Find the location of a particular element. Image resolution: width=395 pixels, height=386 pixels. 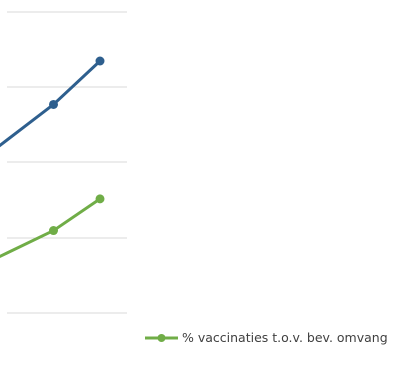

series-layer is located at coordinates (52, 157).